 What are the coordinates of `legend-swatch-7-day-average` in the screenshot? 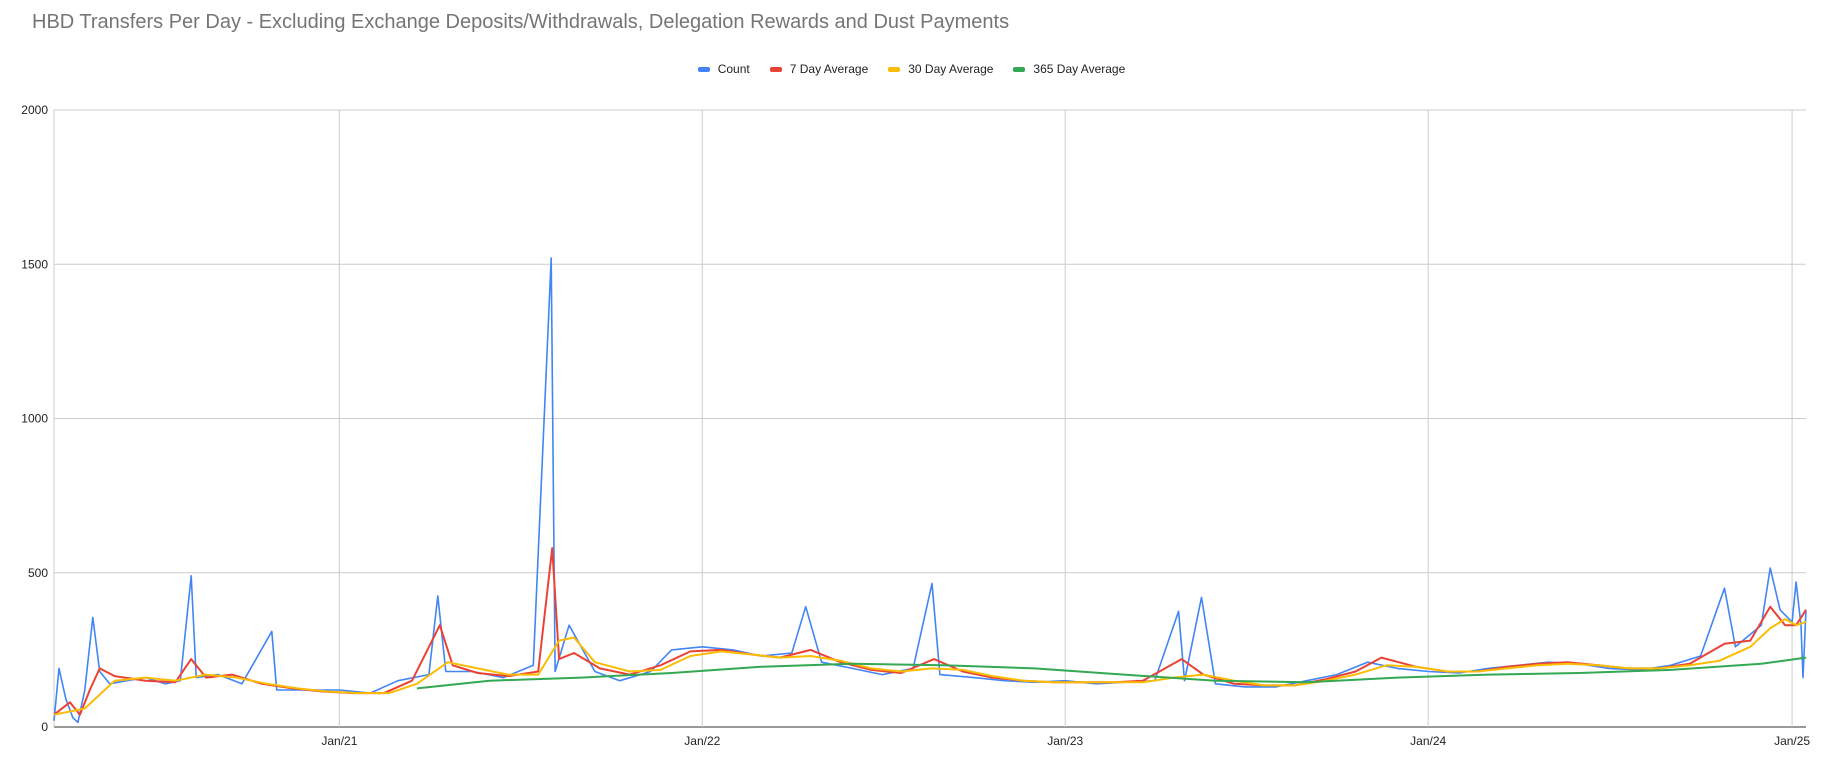 It's located at (775, 69).